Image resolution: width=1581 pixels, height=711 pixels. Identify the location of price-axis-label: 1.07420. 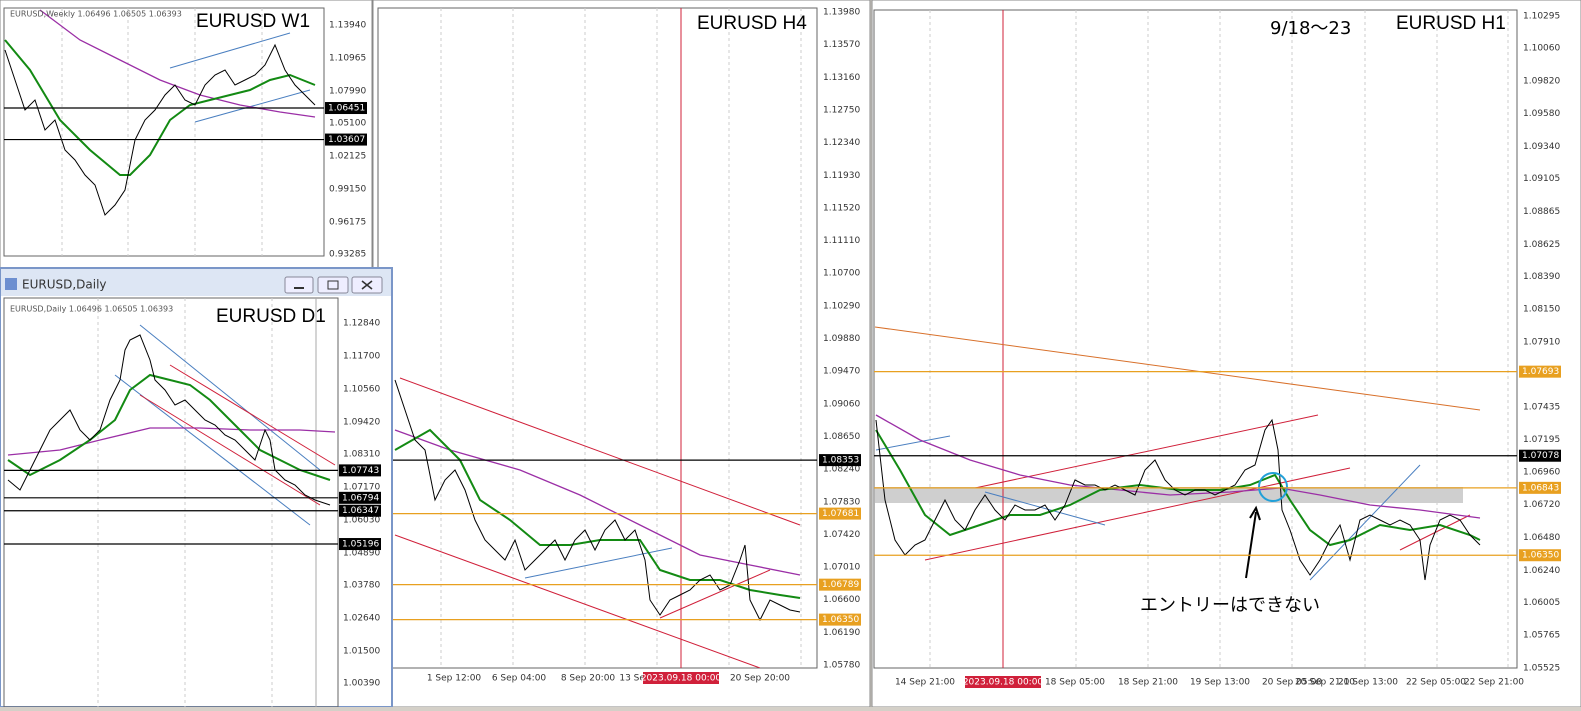
(841, 535).